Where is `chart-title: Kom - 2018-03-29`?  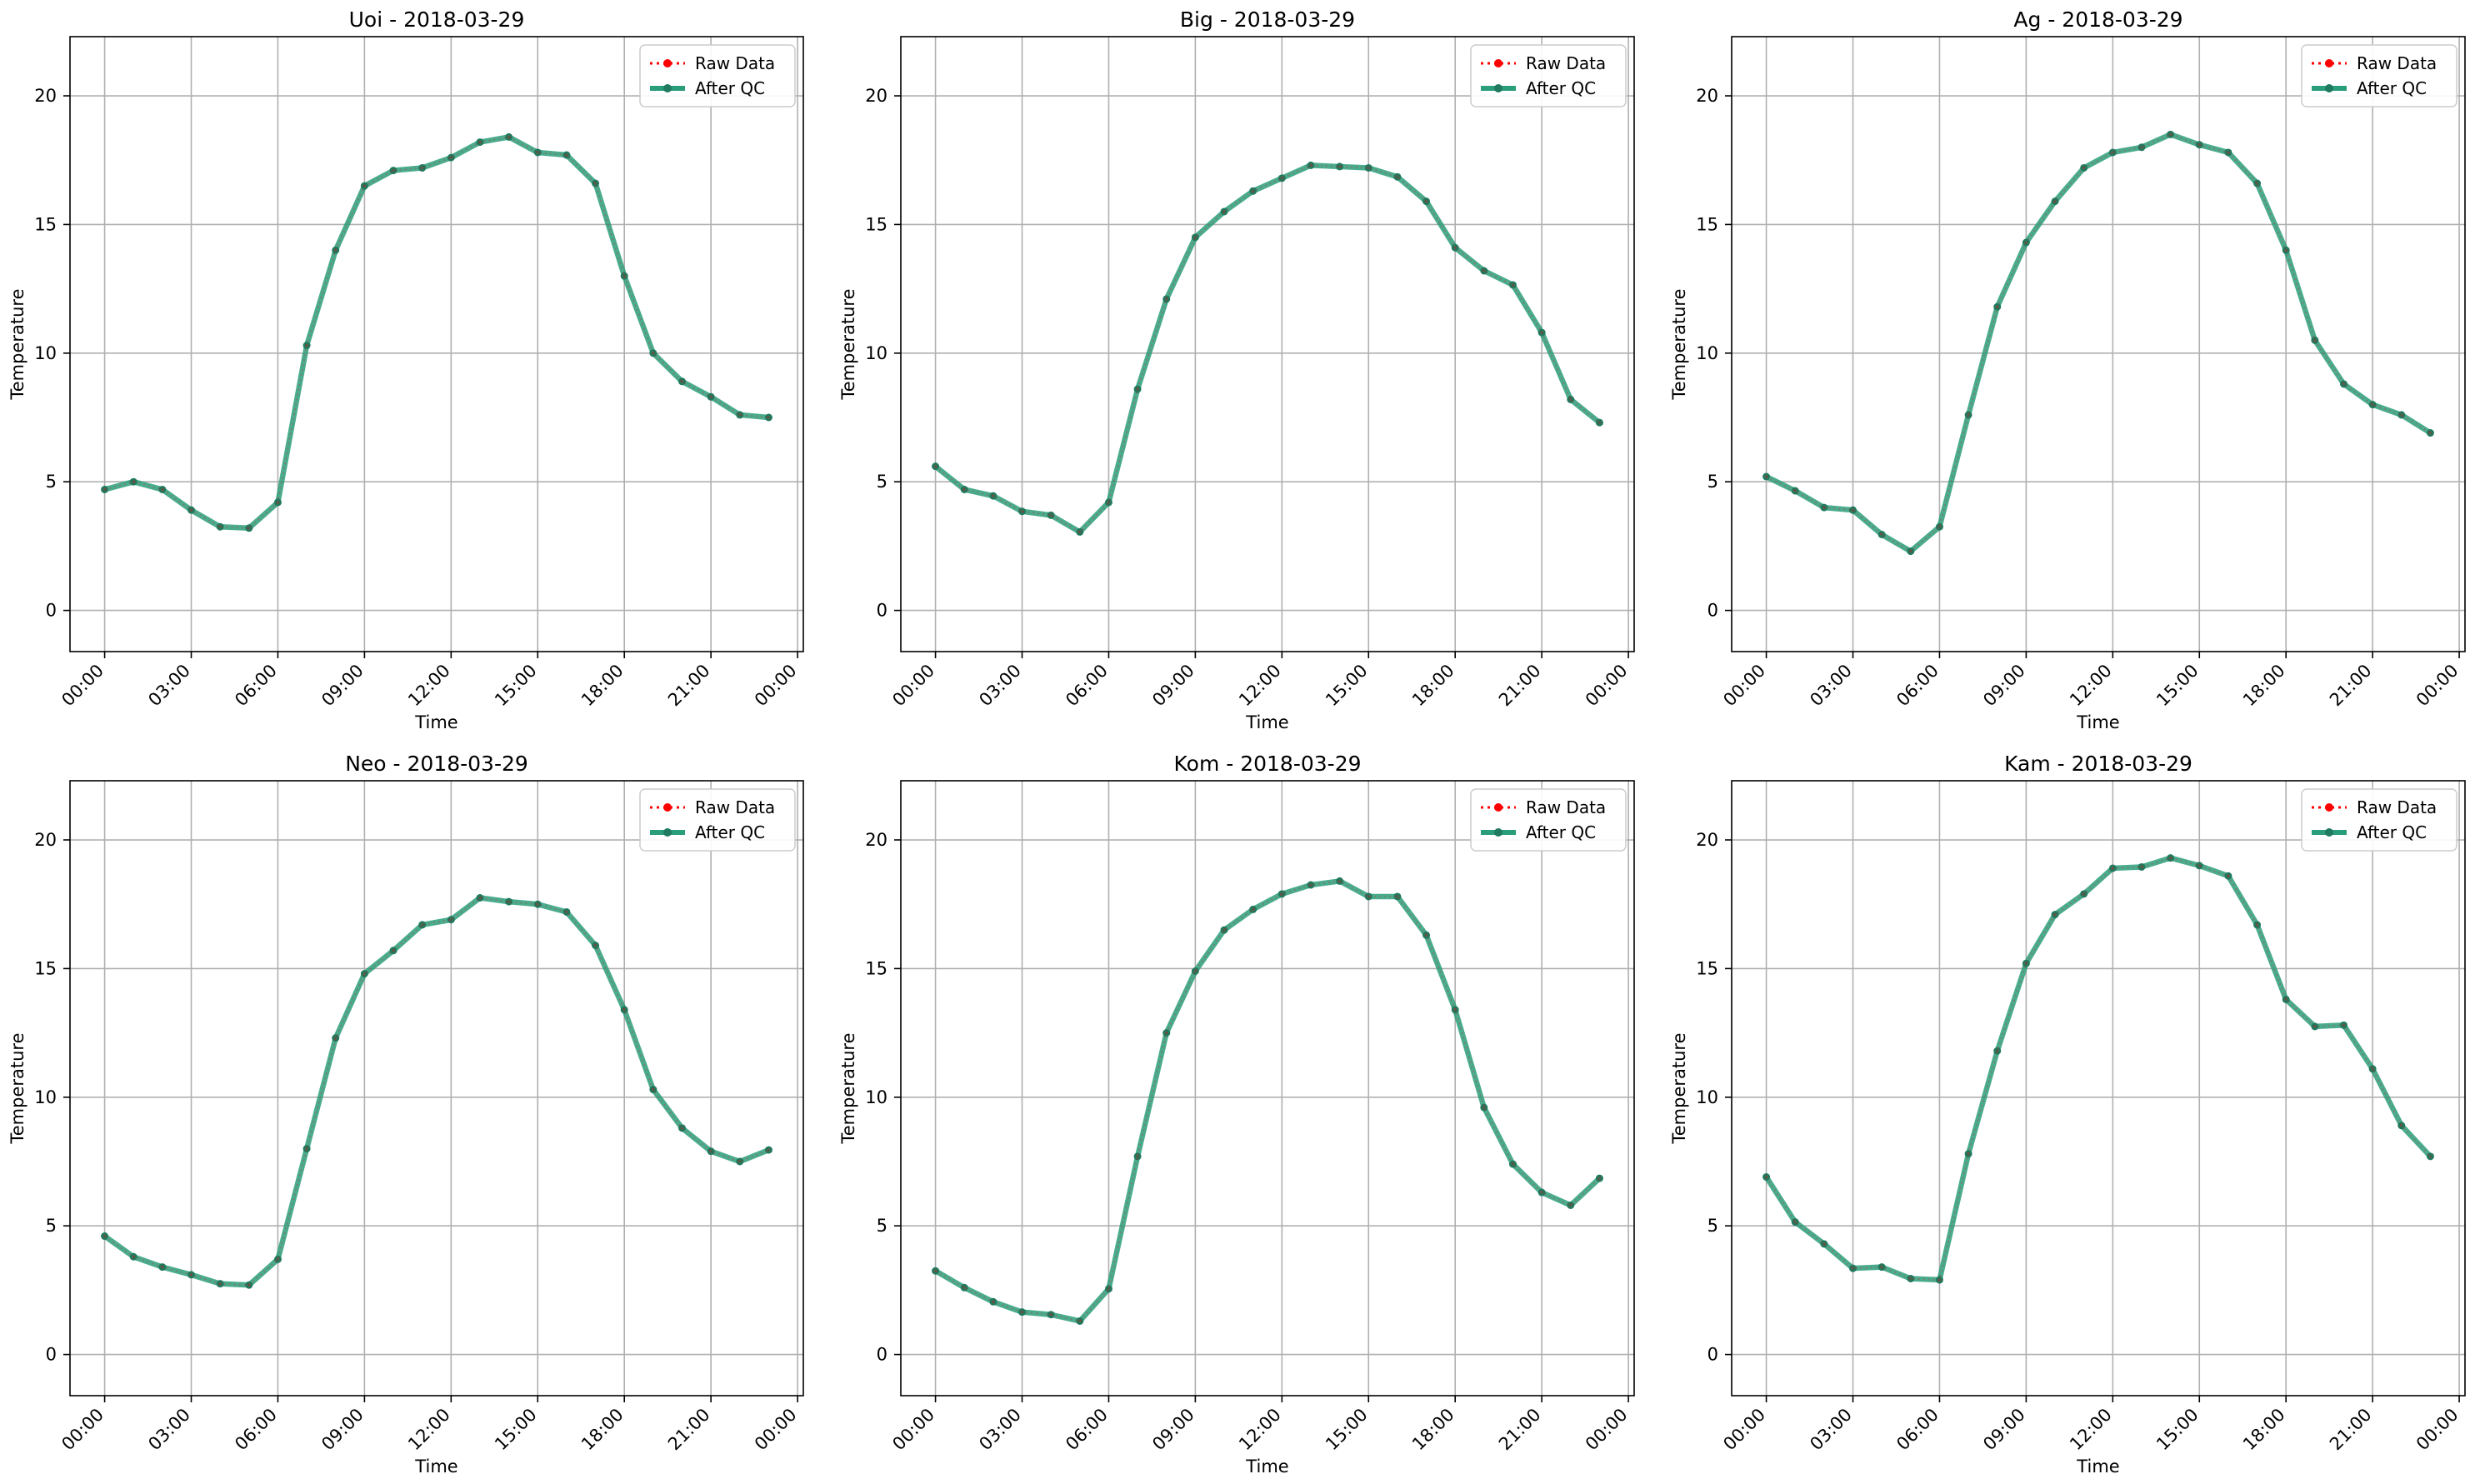 chart-title: Kom - 2018-03-29 is located at coordinates (1268, 764).